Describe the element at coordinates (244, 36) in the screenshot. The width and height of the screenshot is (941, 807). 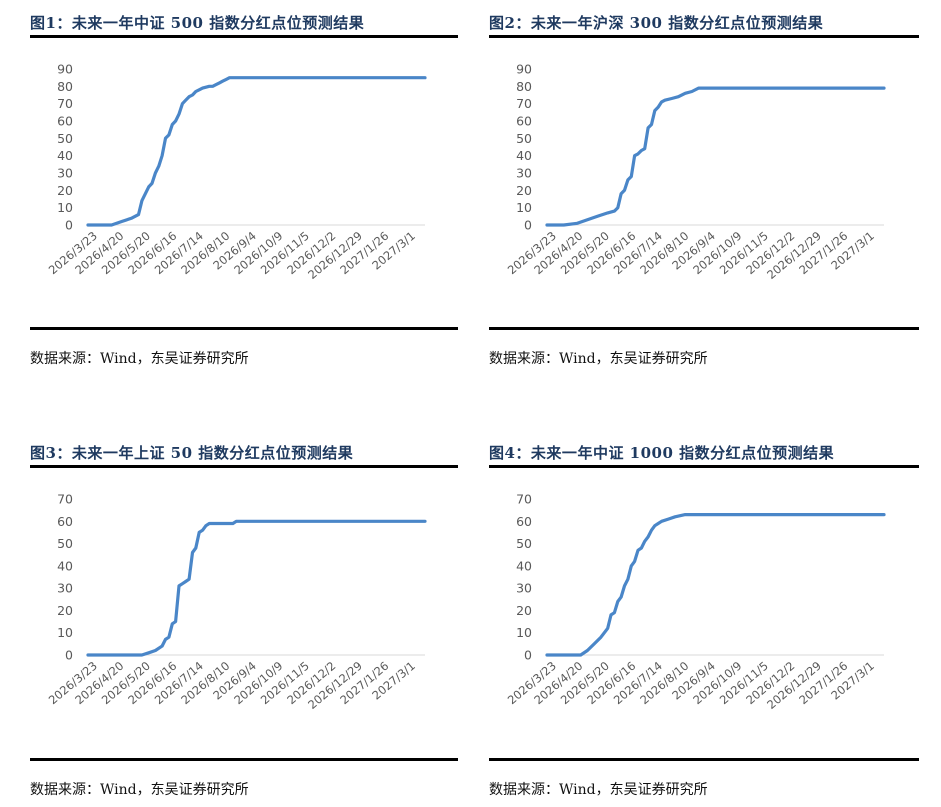
I see `figure-1-top-rule` at that location.